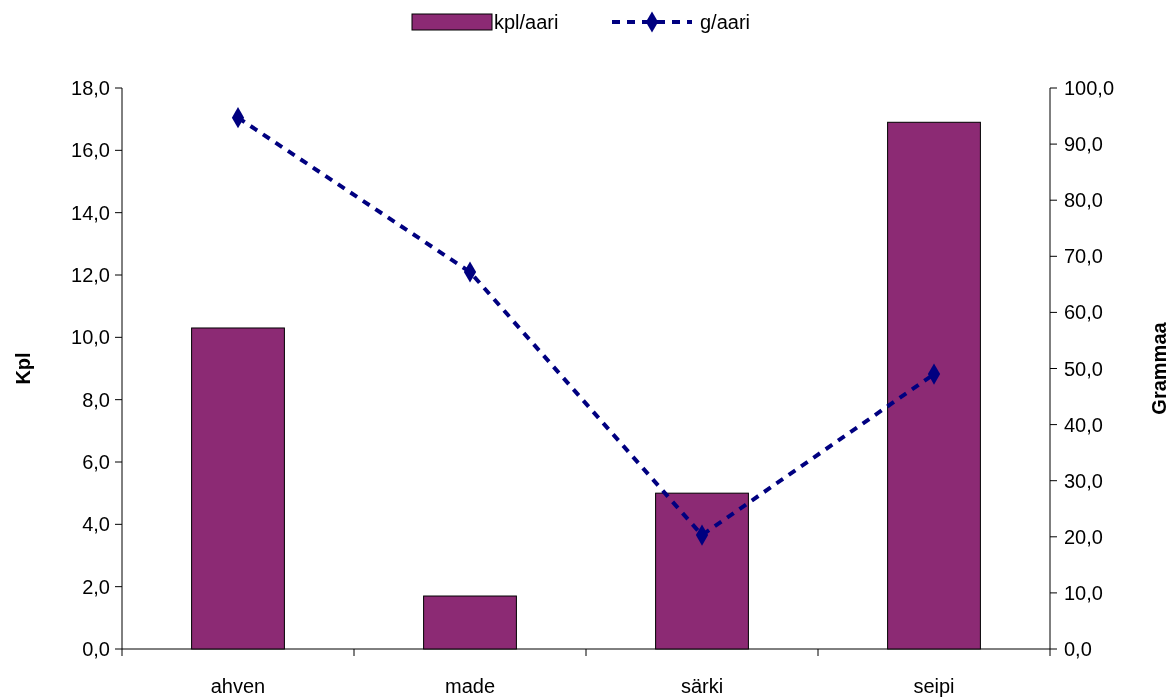 Image resolution: width=1176 pixels, height=700 pixels. Describe the element at coordinates (238, 686) in the screenshot. I see `x-tick-label: ahven` at that location.